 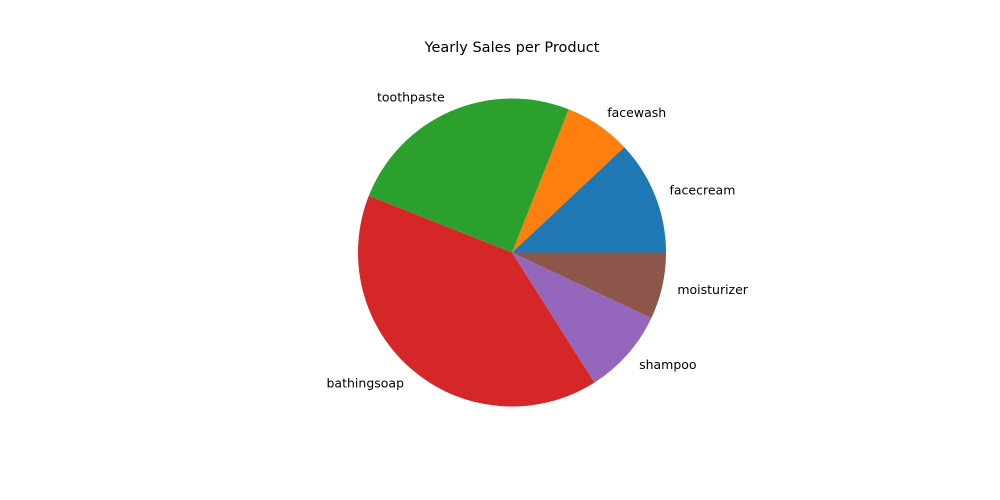 What do you see at coordinates (468, 175) in the screenshot?
I see `pie-slice-toothpaste` at bounding box center [468, 175].